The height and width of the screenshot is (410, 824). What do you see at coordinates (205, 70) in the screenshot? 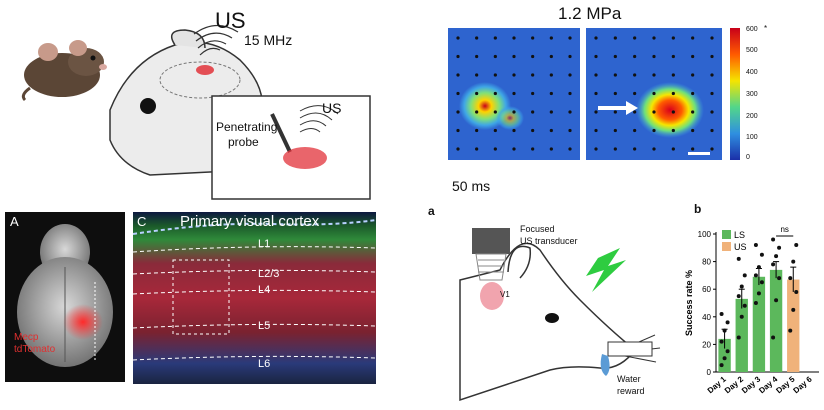
I see `us-focus-spot` at bounding box center [205, 70].